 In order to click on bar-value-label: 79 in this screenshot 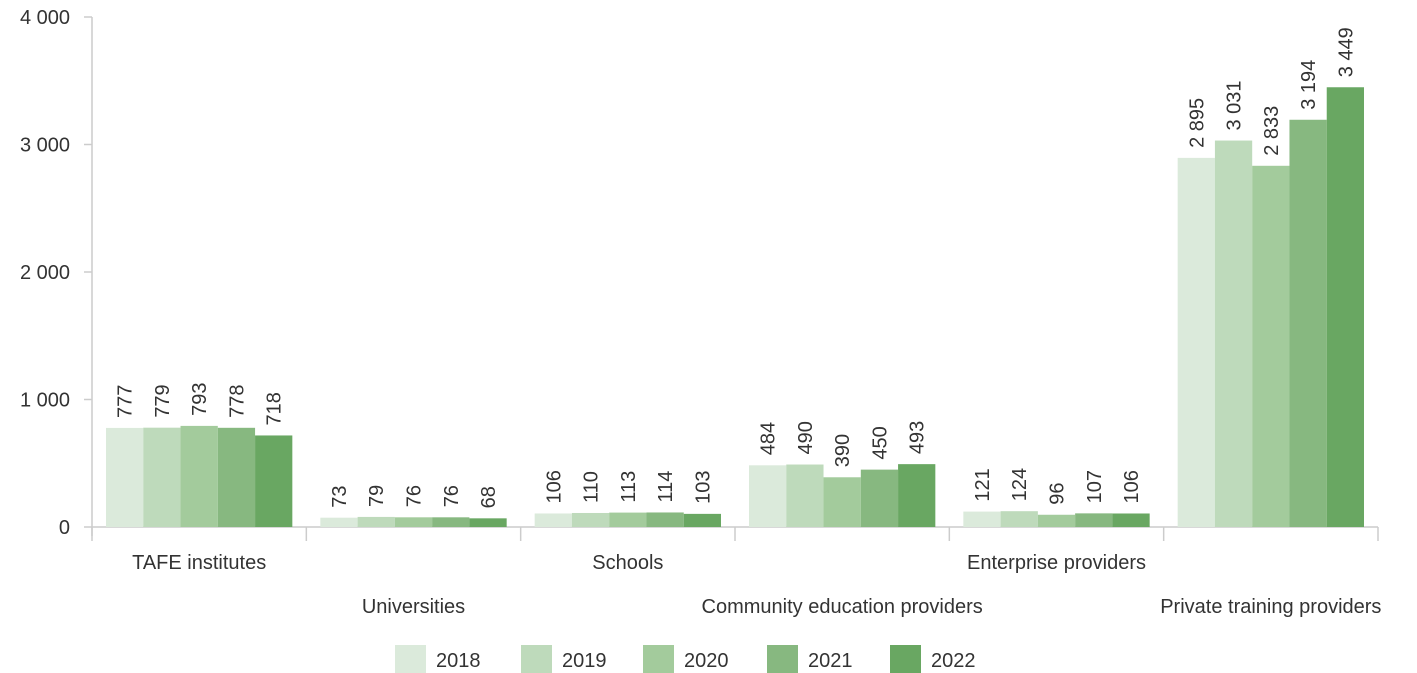, I will do `click(377, 496)`.